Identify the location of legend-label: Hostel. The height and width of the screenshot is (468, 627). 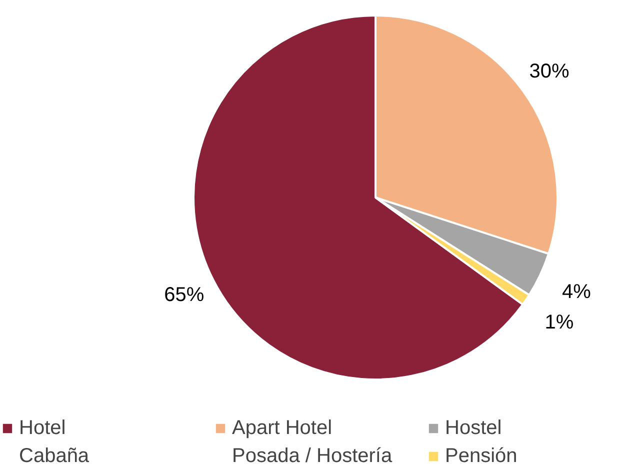
(474, 428).